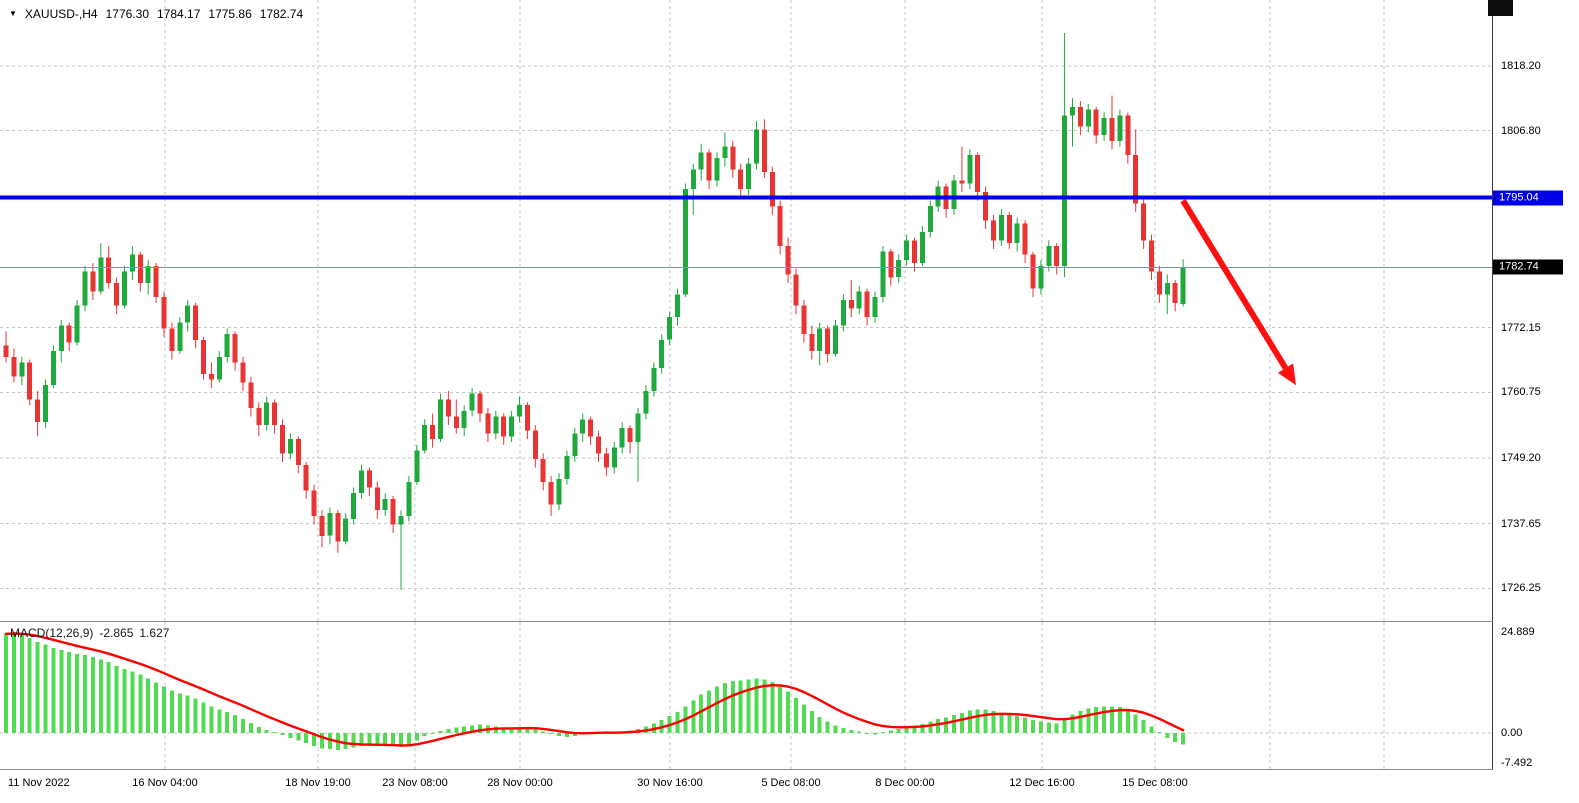  Describe the element at coordinates (1528, 267) in the screenshot. I see `current-price-line-badge: 1782.74` at that location.